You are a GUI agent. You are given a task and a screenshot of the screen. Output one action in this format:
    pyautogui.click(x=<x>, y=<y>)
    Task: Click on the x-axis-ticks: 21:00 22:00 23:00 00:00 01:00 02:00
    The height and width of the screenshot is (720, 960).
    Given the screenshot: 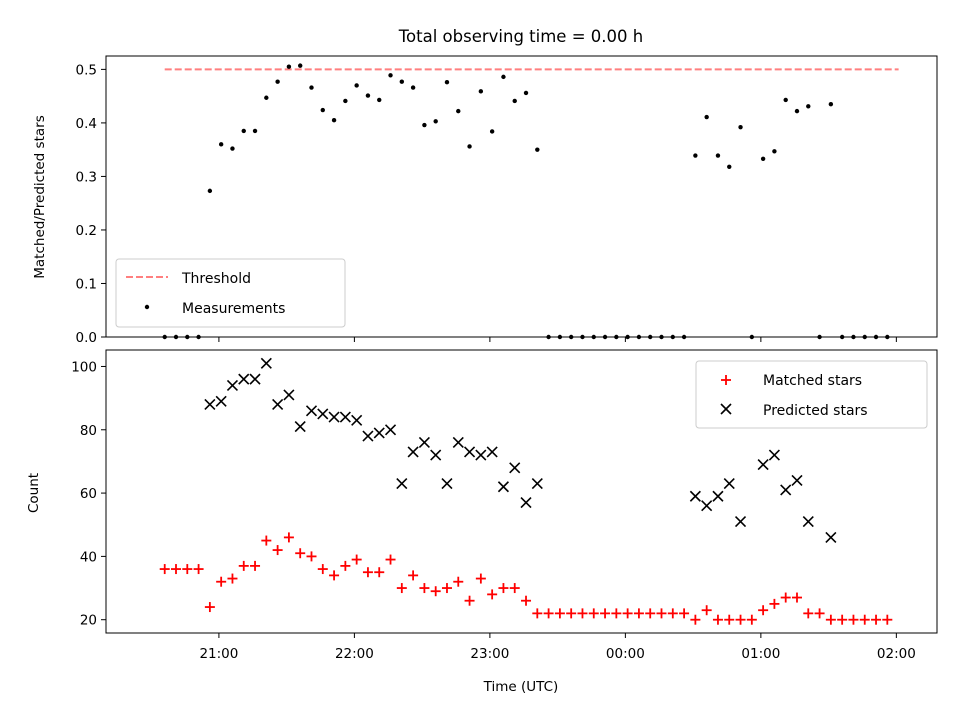 What is the action you would take?
    pyautogui.click(x=557, y=647)
    